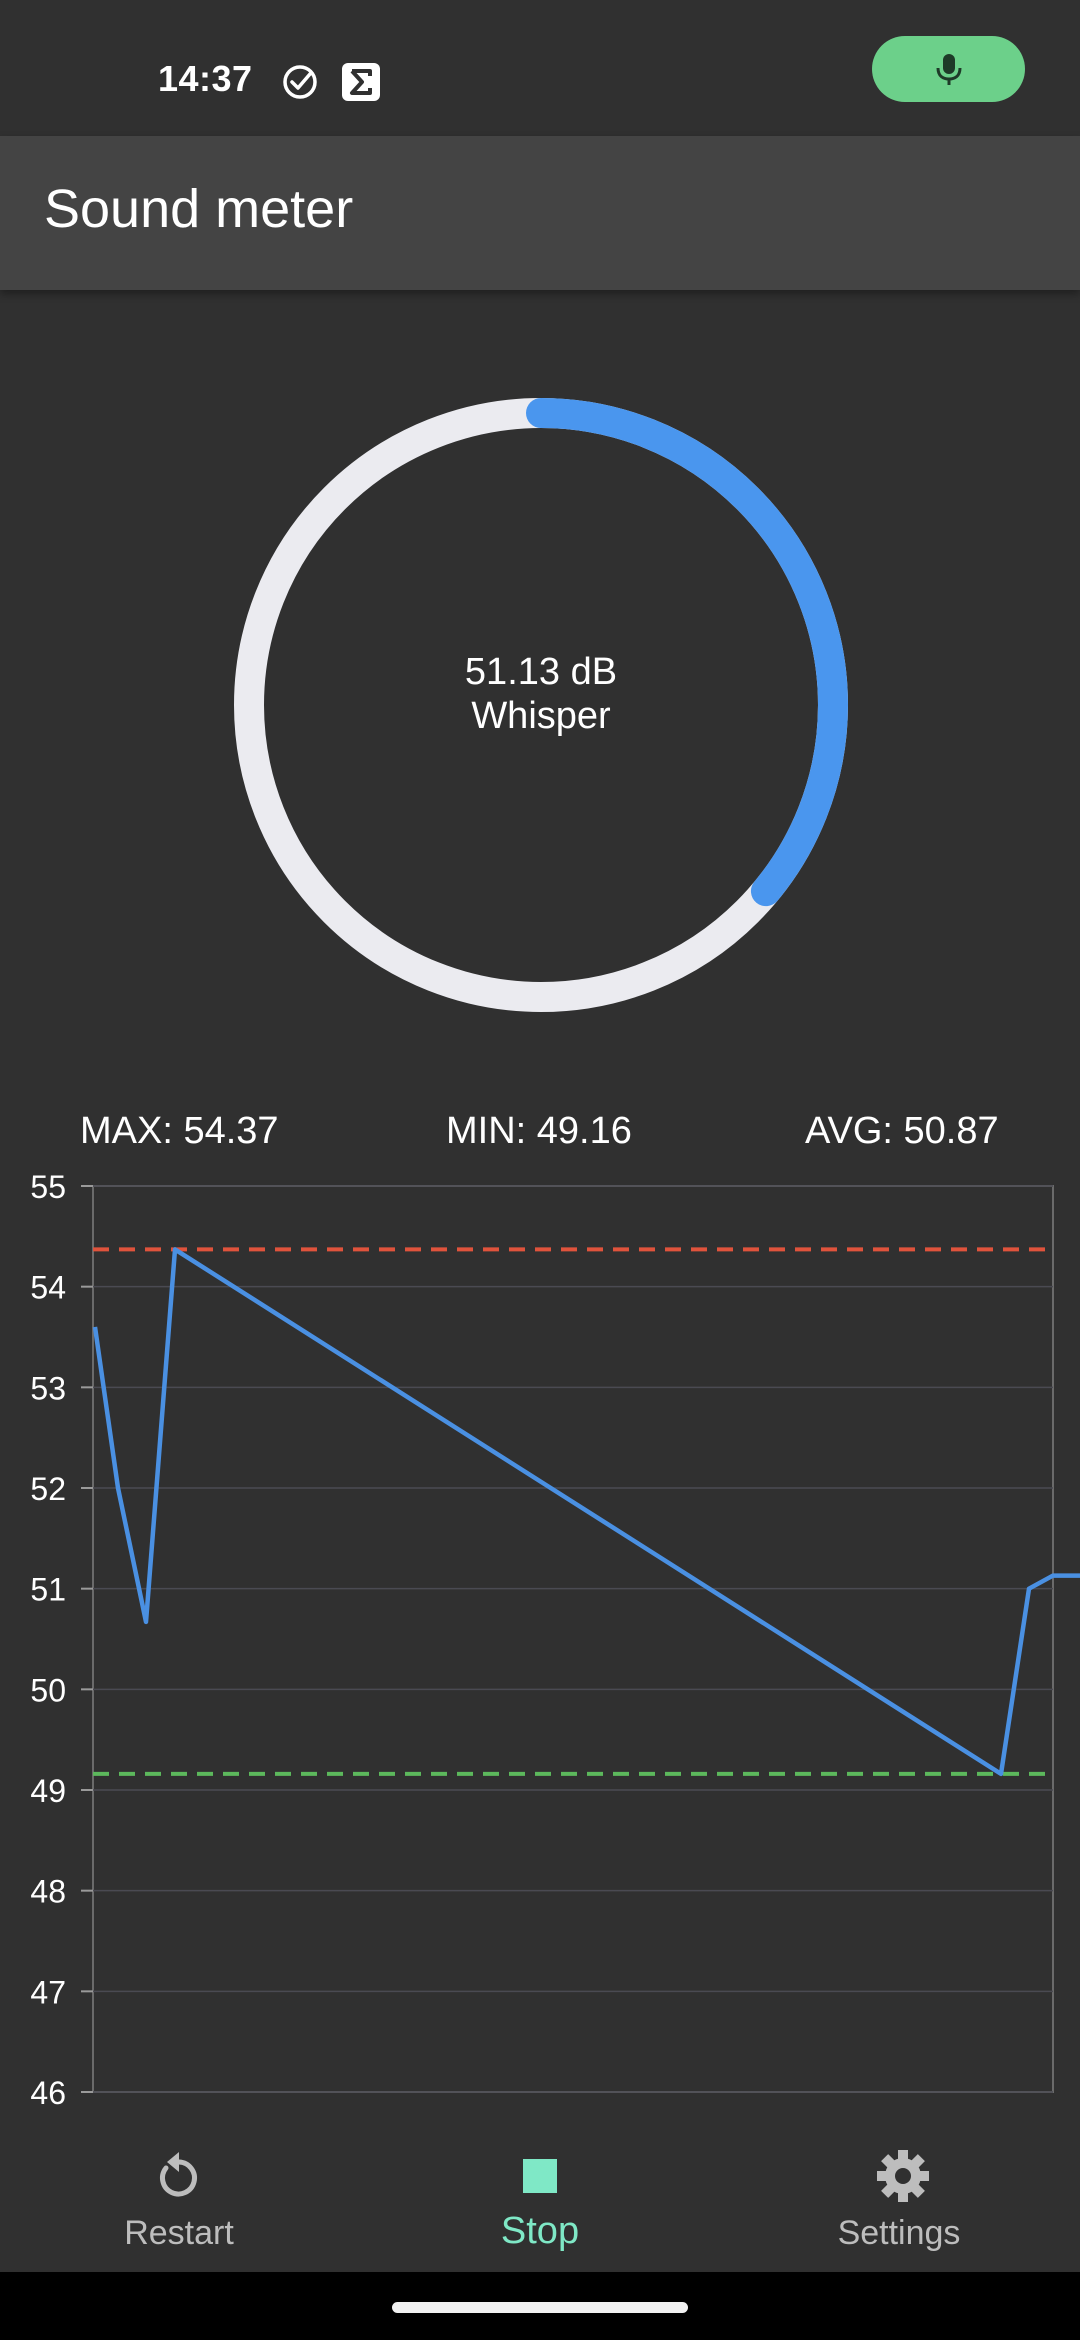  What do you see at coordinates (48, 1892) in the screenshot?
I see `y-tick-label: 48` at bounding box center [48, 1892].